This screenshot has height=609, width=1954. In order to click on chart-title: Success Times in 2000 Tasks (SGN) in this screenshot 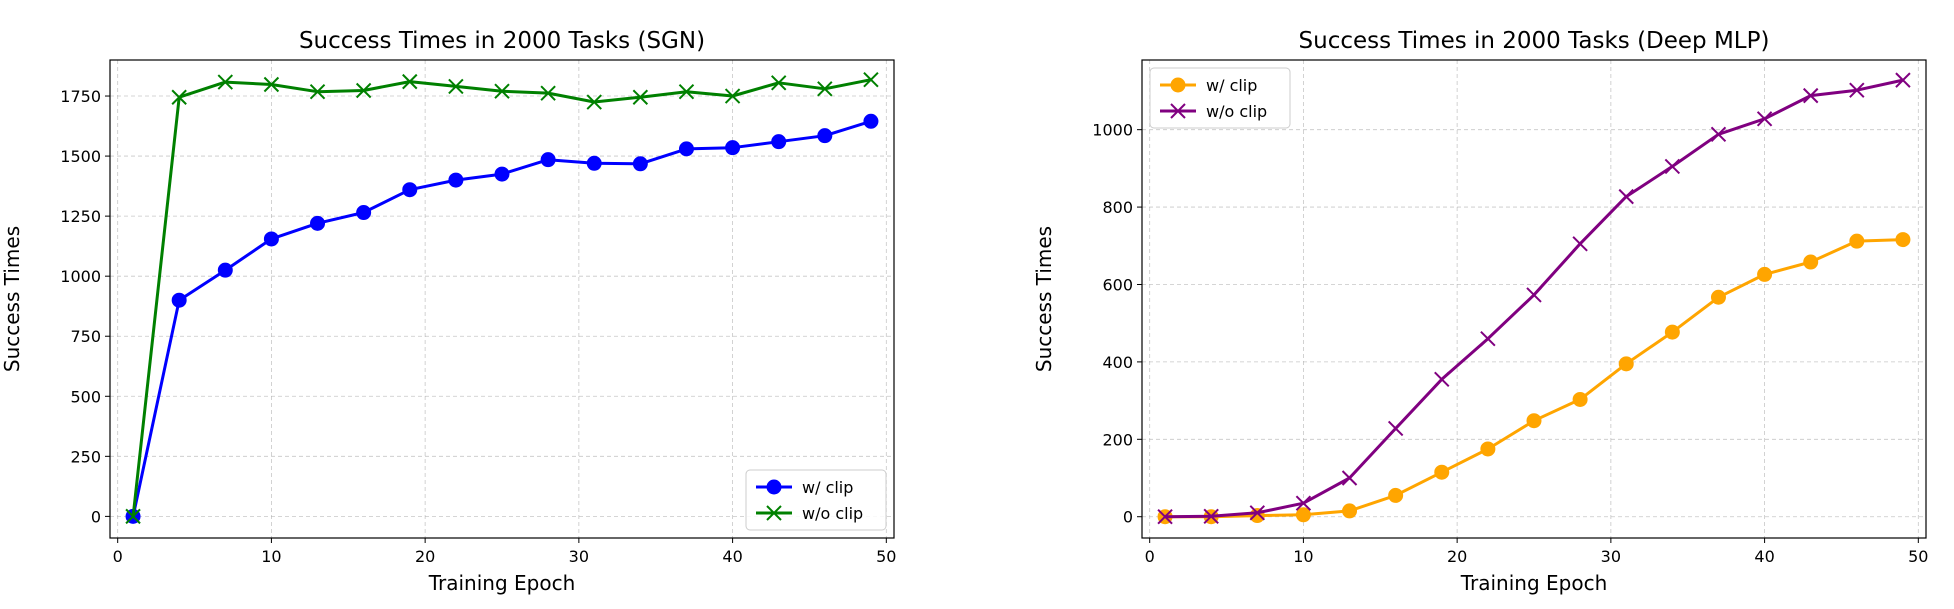, I will do `click(502, 41)`.